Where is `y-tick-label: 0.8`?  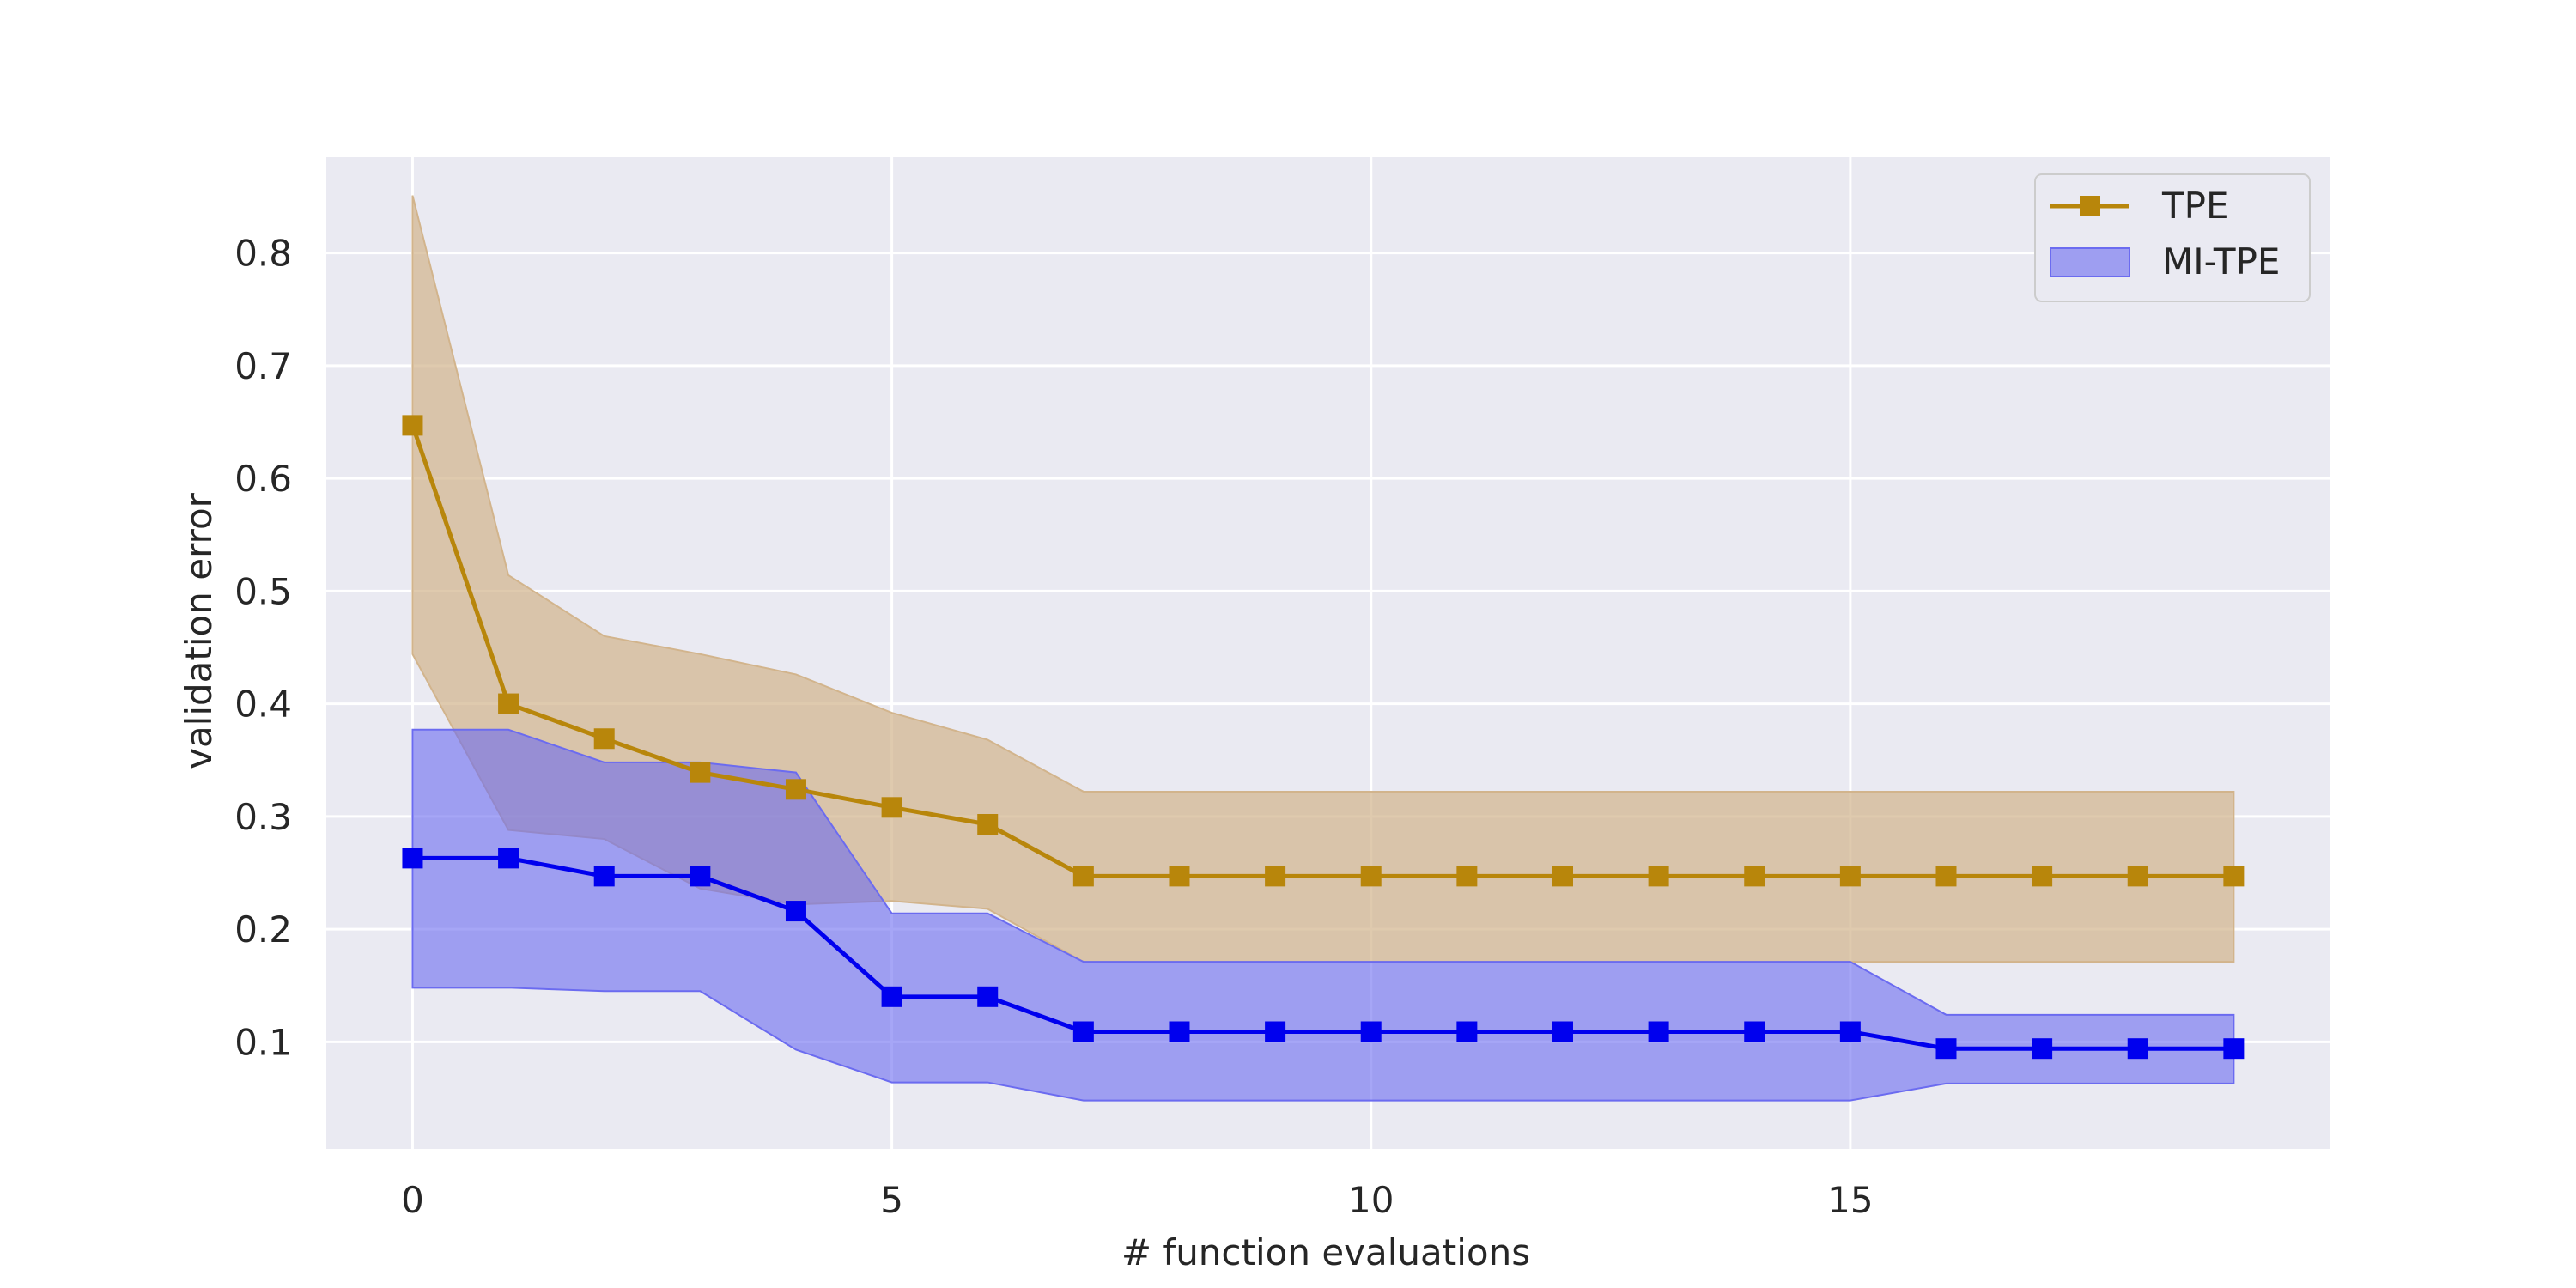
y-tick-label: 0.8 is located at coordinates (263, 254).